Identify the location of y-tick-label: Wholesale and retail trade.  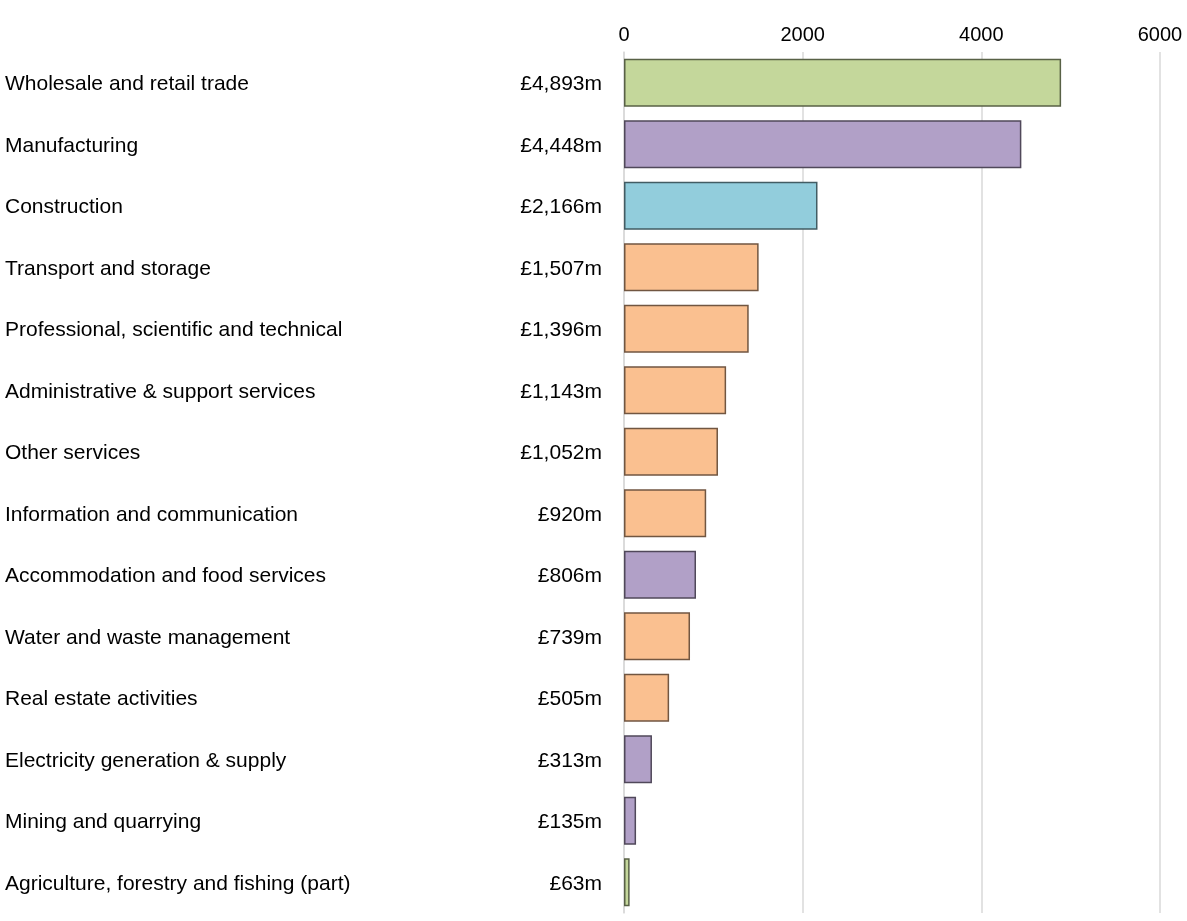
(127, 83).